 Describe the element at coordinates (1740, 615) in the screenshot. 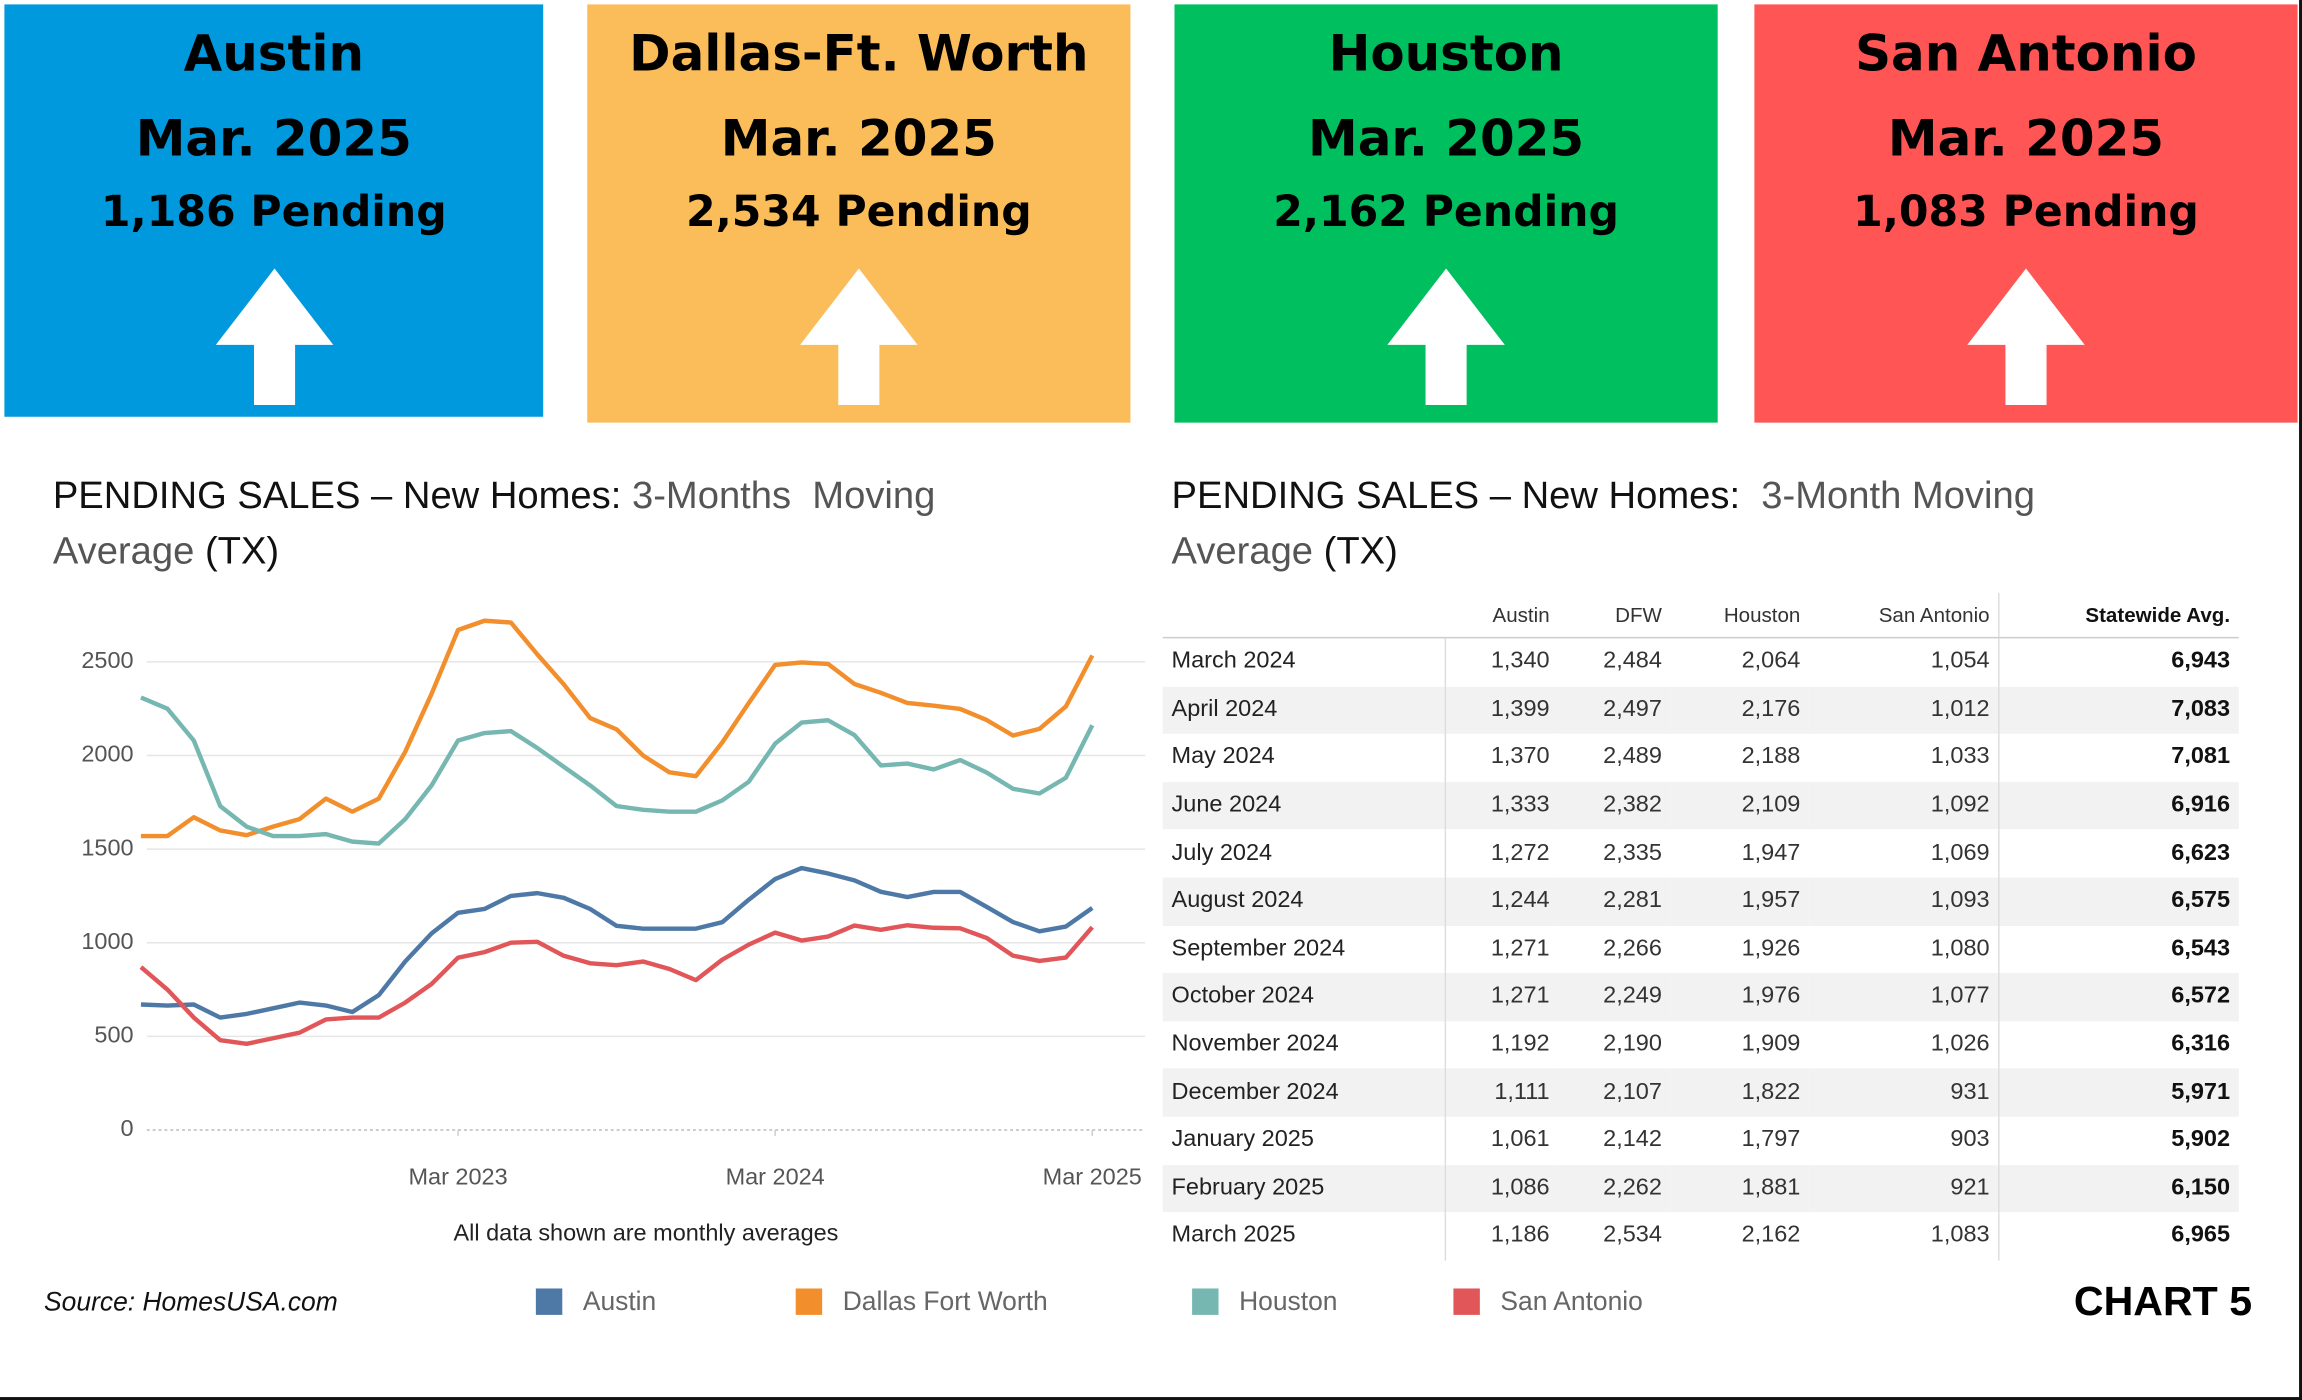

I see `column-header: Houston` at that location.